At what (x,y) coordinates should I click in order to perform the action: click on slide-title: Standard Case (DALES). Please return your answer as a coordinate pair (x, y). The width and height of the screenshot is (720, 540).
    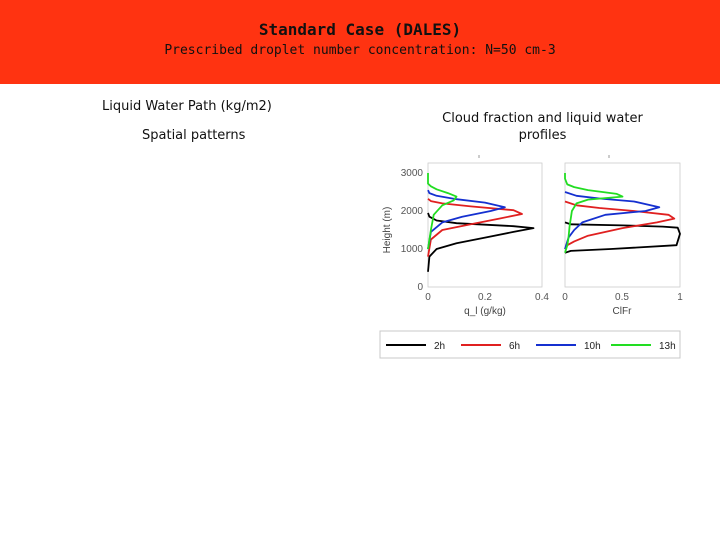
    Looking at the image, I should click on (360, 29).